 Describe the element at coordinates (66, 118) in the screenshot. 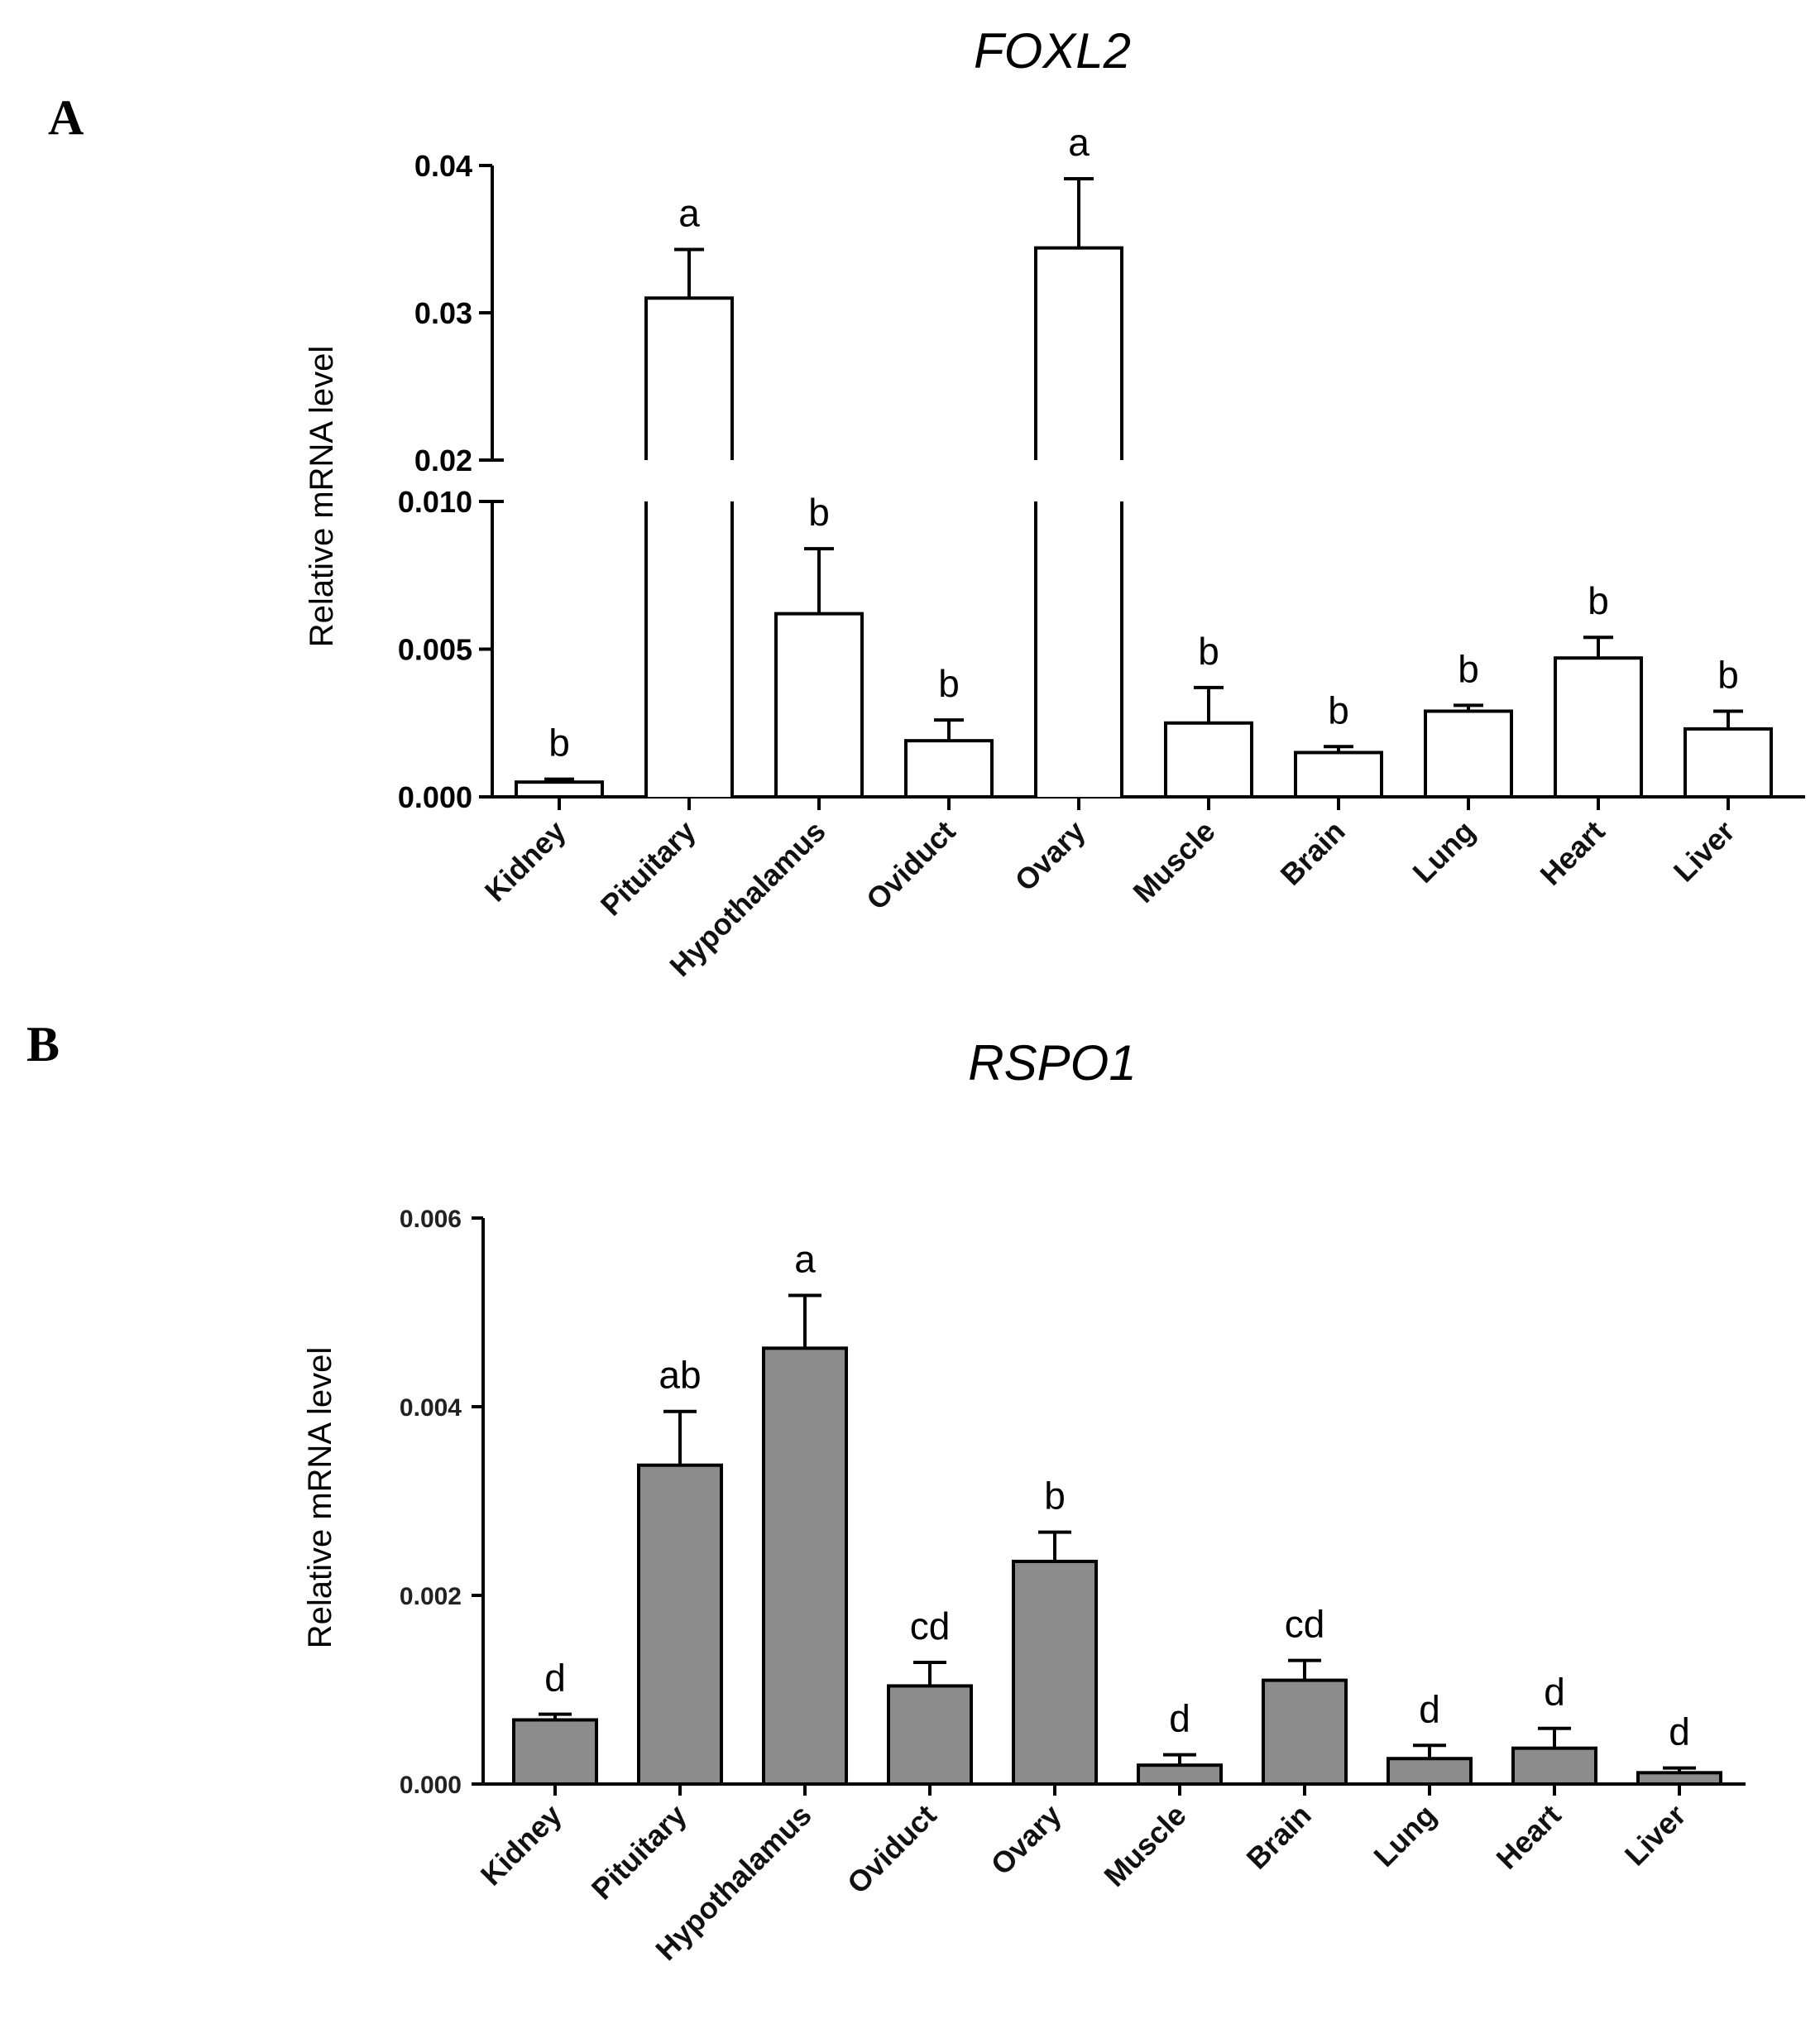

I see `panel-a-letter: A` at that location.